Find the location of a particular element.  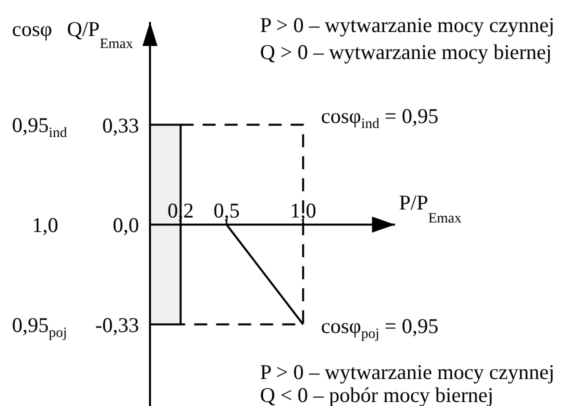

annotation: Q > 0 – wytwarzanie mocy biernej is located at coordinates (406, 52).